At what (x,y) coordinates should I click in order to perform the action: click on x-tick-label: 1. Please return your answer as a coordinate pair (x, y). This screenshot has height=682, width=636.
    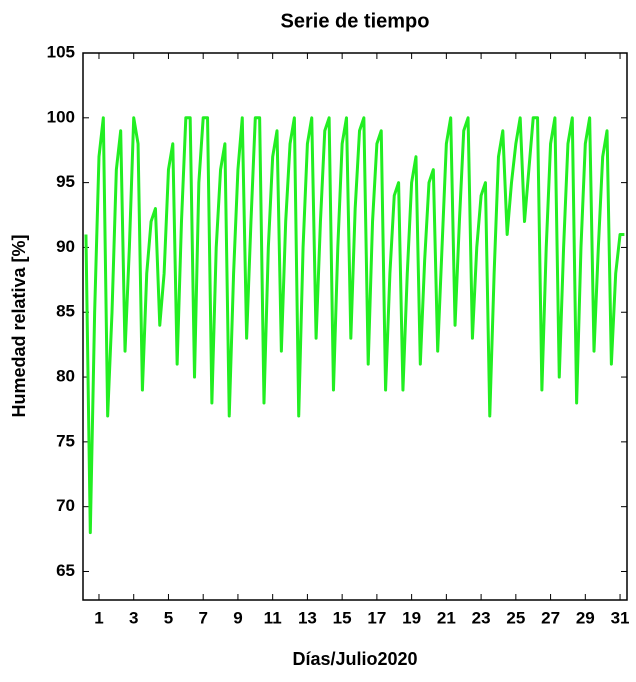
    Looking at the image, I should click on (98, 617).